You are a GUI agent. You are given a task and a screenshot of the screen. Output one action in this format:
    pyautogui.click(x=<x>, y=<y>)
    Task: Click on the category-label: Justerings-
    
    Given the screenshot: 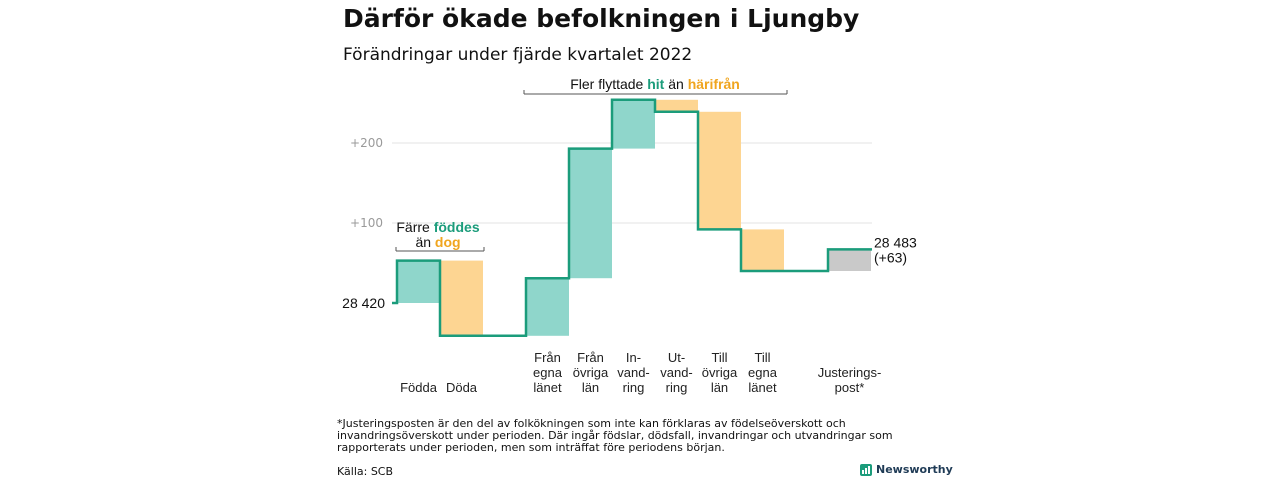 What is the action you would take?
    pyautogui.click(x=850, y=372)
    